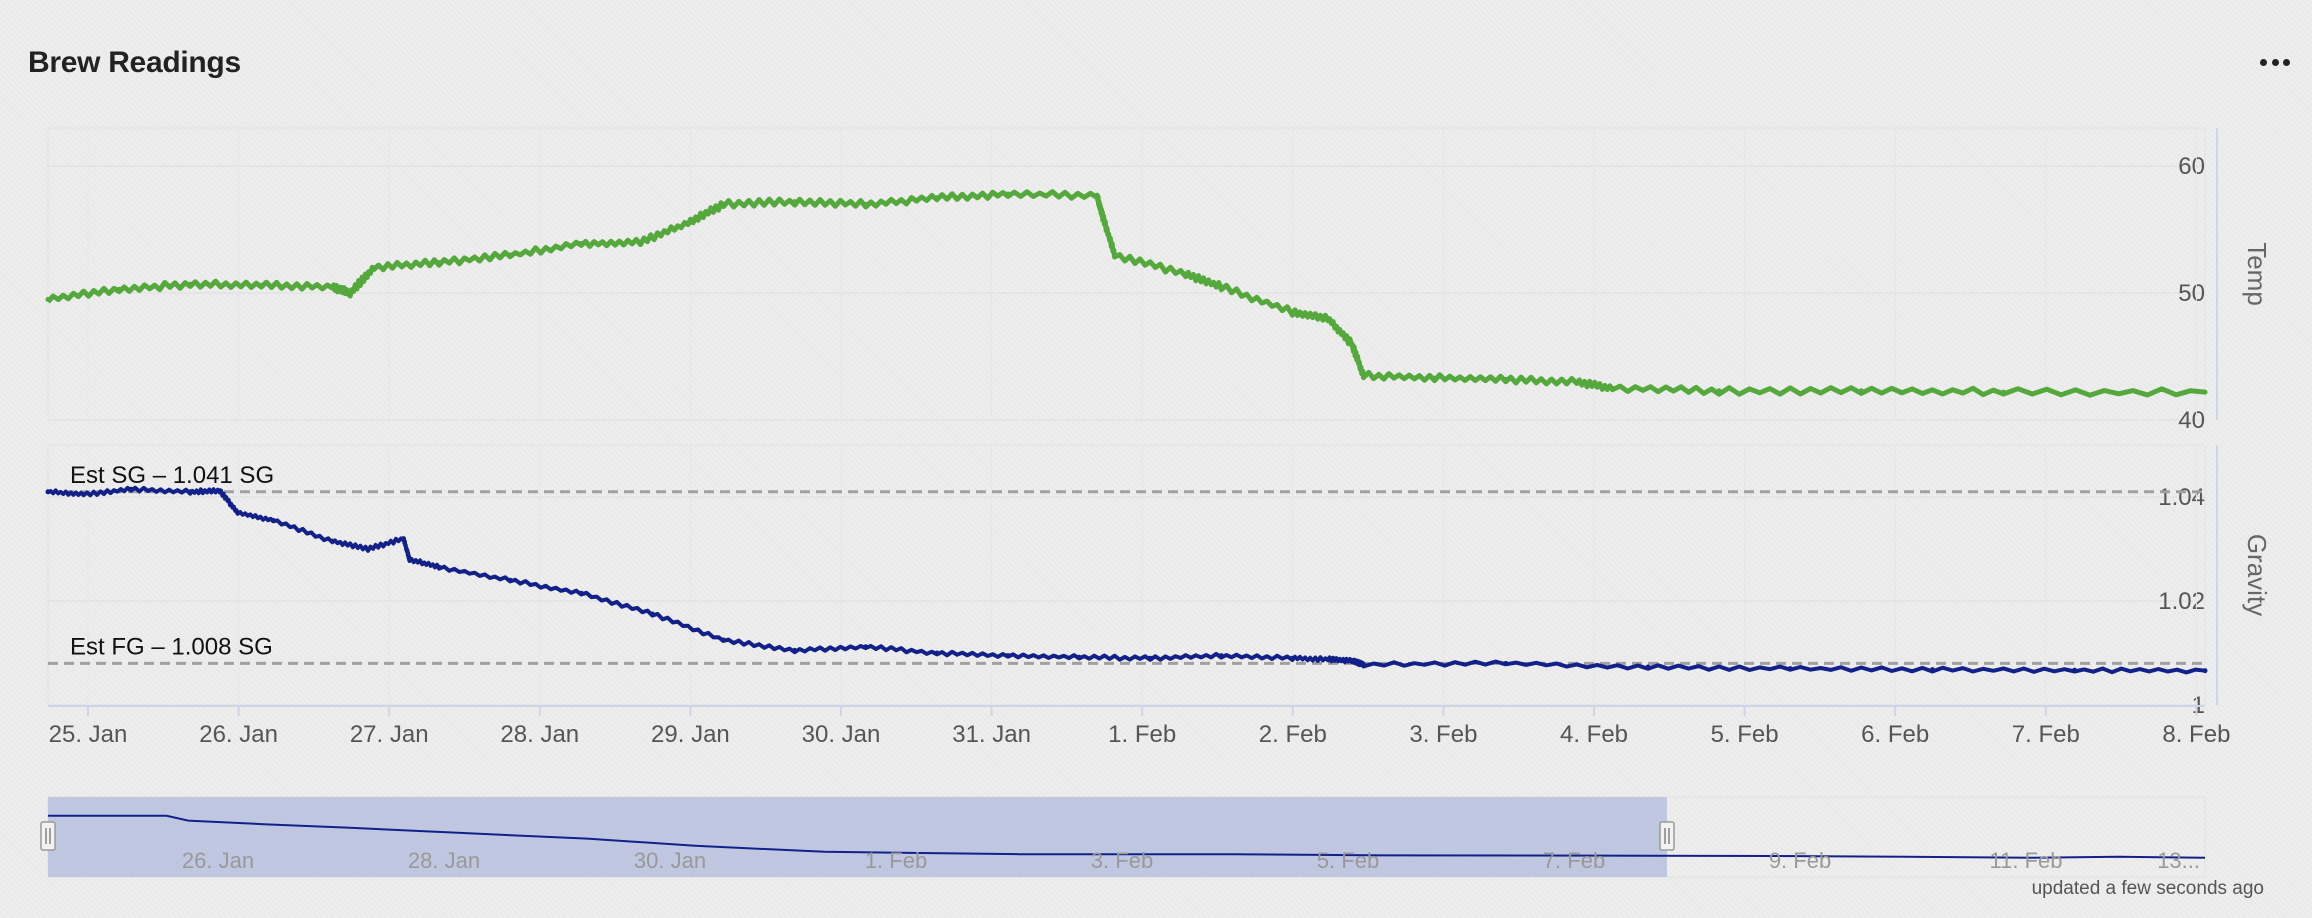  What do you see at coordinates (991, 734) in the screenshot?
I see `x-tick-label: 31. Jan` at bounding box center [991, 734].